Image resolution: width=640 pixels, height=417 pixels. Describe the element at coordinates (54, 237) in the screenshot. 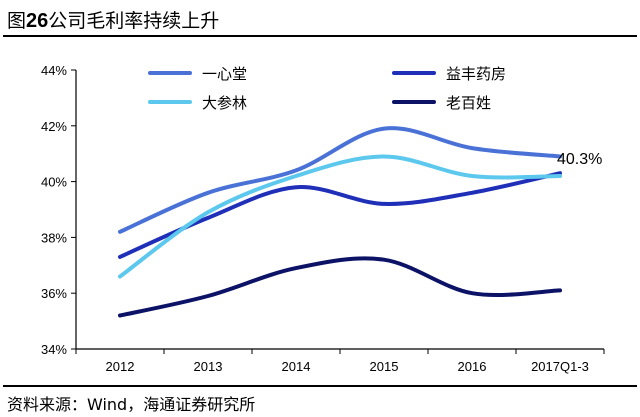

I see `y-tick-label: 38%` at that location.